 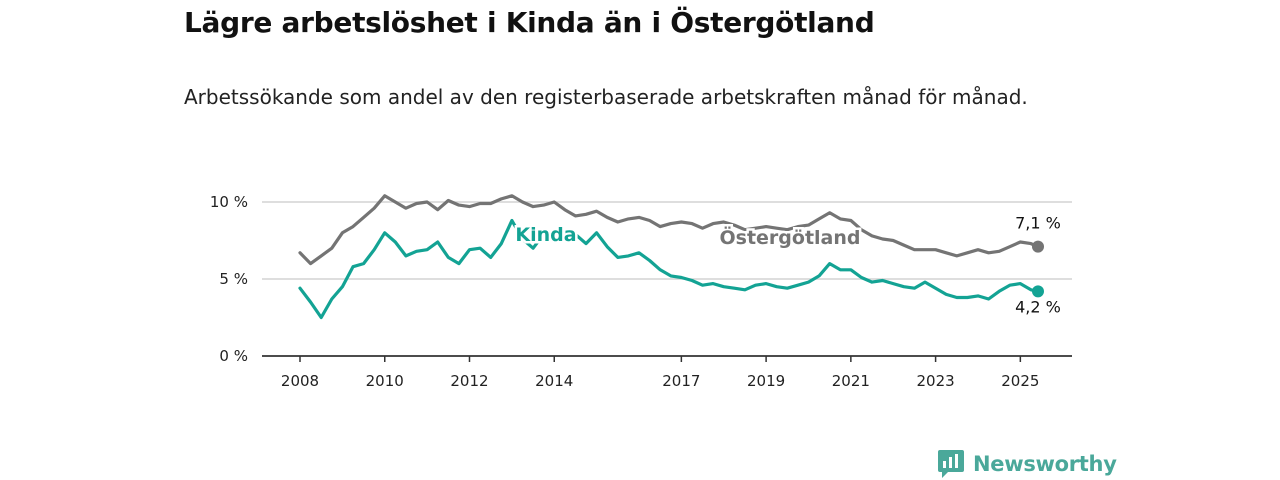 What do you see at coordinates (669, 230) in the screenshot?
I see `series-line-ostergotland` at bounding box center [669, 230].